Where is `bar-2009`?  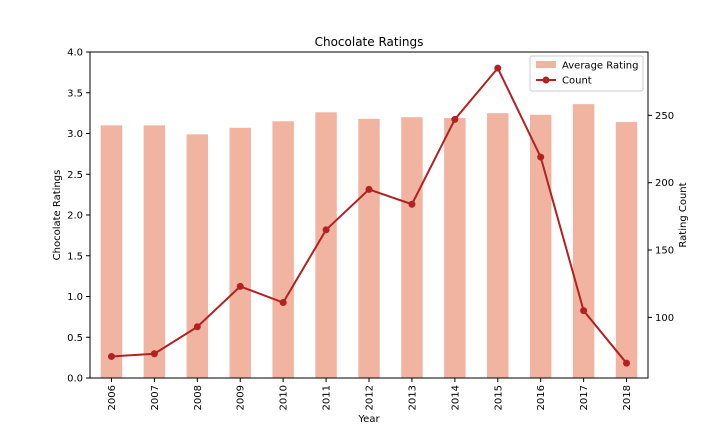 bar-2009 is located at coordinates (240, 252).